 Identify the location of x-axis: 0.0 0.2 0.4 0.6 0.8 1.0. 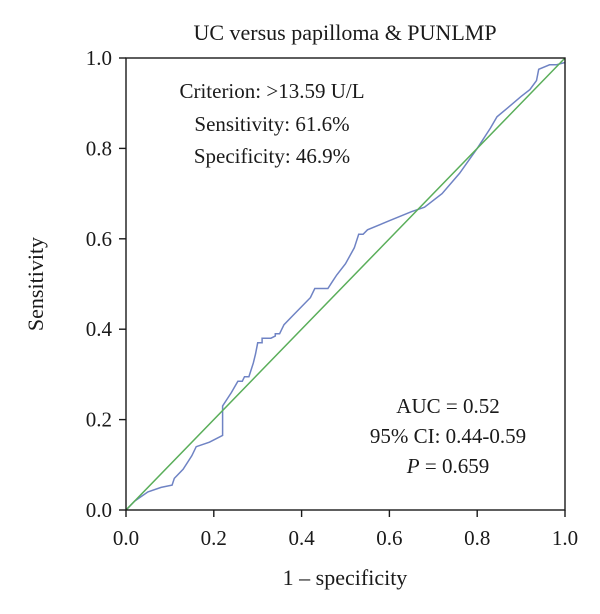
(345, 530).